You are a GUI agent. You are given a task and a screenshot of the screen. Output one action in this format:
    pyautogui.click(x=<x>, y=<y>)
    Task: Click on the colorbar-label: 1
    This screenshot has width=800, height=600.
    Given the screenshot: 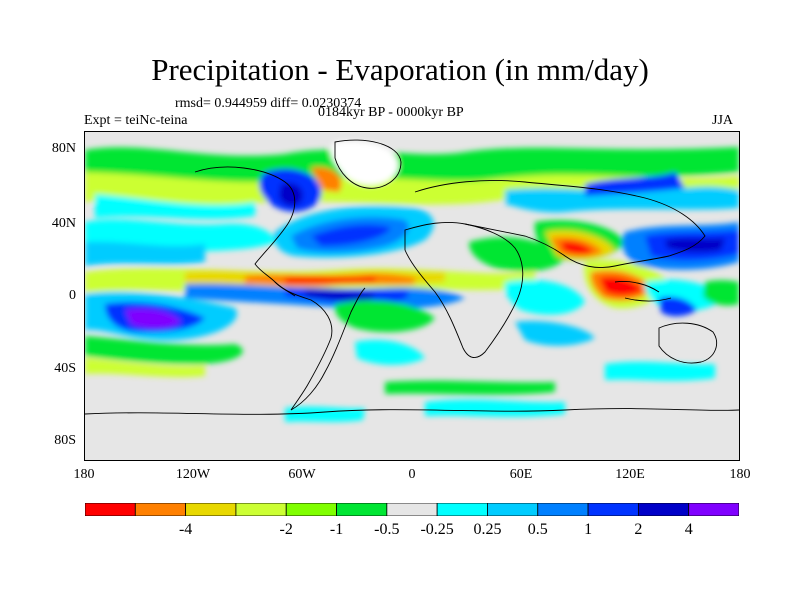 What is the action you would take?
    pyautogui.click(x=588, y=529)
    